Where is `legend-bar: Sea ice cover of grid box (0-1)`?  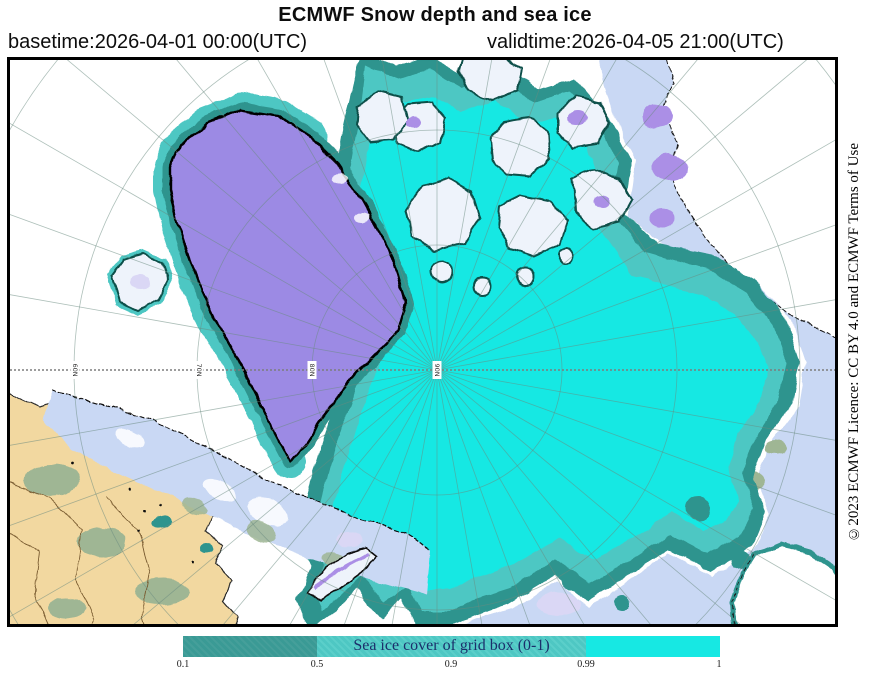
legend-bar: Sea ice cover of grid box (0-1) is located at coordinates (451, 646).